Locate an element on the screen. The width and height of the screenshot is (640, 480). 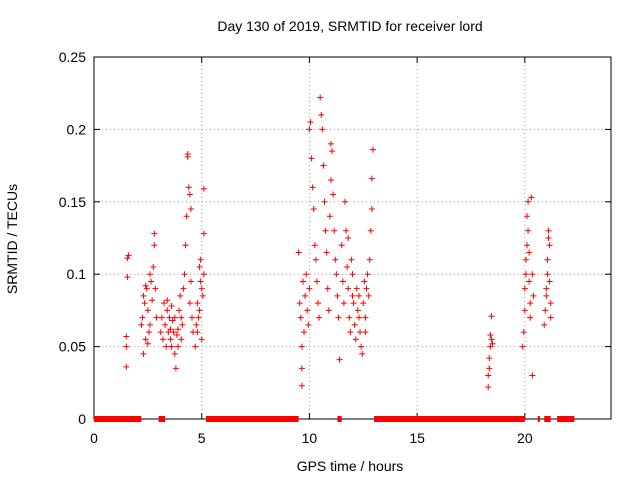
y-tick-label: 0.15 is located at coordinates (72, 202).